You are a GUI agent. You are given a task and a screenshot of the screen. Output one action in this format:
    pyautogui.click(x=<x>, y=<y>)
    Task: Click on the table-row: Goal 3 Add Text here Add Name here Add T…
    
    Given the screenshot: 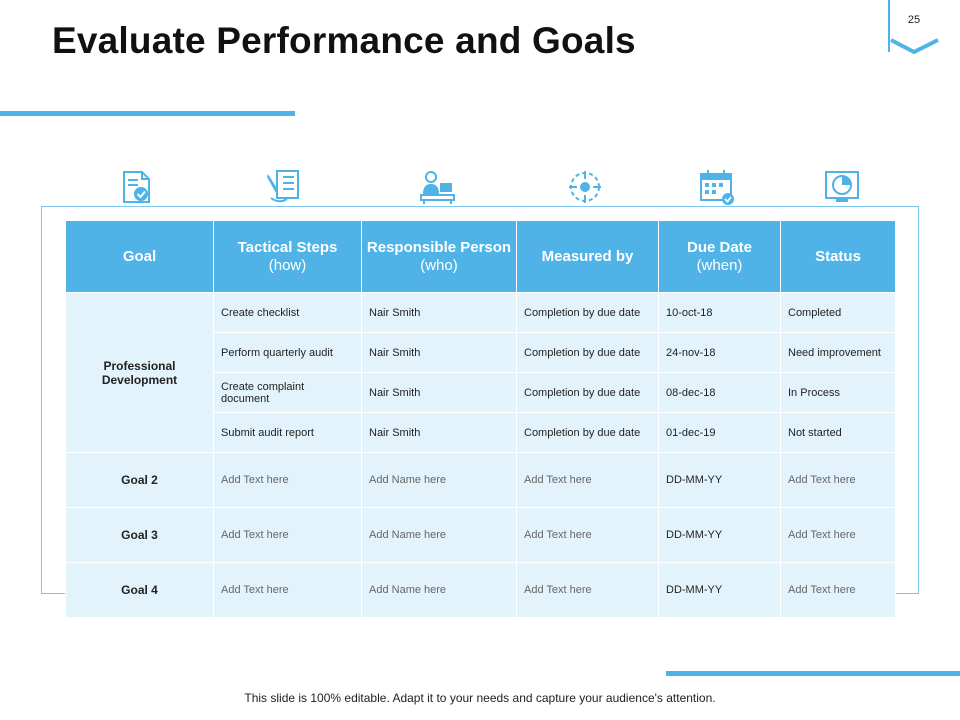 What is the action you would take?
    pyautogui.click(x=480, y=535)
    